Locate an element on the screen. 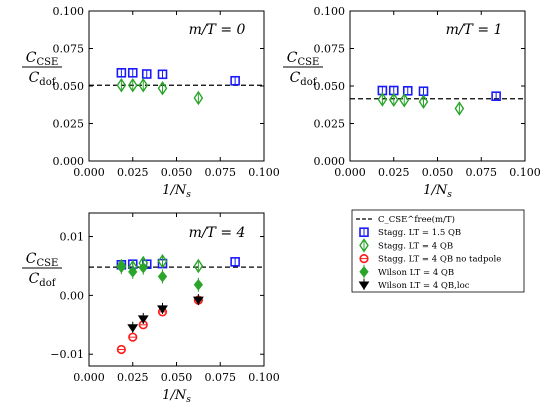 The width and height of the screenshot is (546, 414). legend-entry-wilsonloc: Wilson LT = 4 QB,loc is located at coordinates (414, 285).